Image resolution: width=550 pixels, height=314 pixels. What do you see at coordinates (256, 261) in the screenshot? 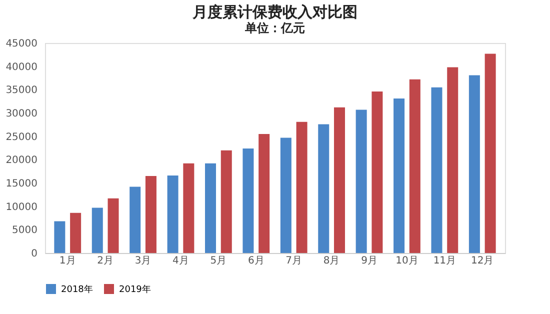
I see `x-tick-label: 6月` at bounding box center [256, 261].